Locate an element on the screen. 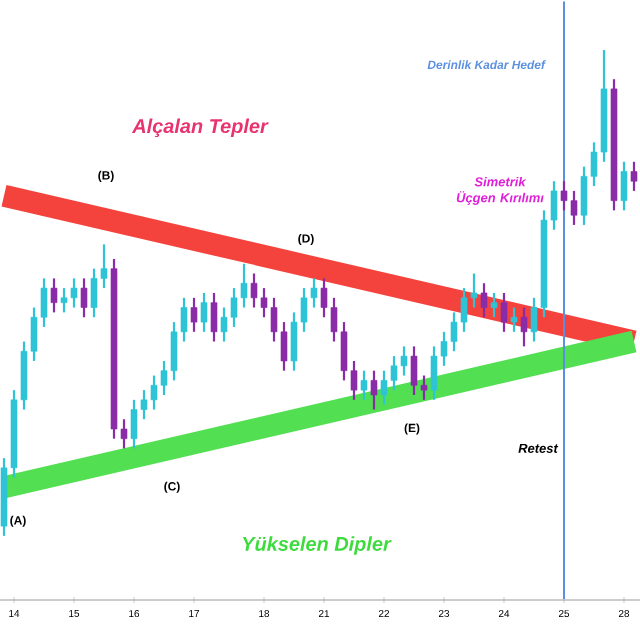 Image resolution: width=640 pixels, height=640 pixels. annotation: Alçalan Tepler is located at coordinates (200, 128).